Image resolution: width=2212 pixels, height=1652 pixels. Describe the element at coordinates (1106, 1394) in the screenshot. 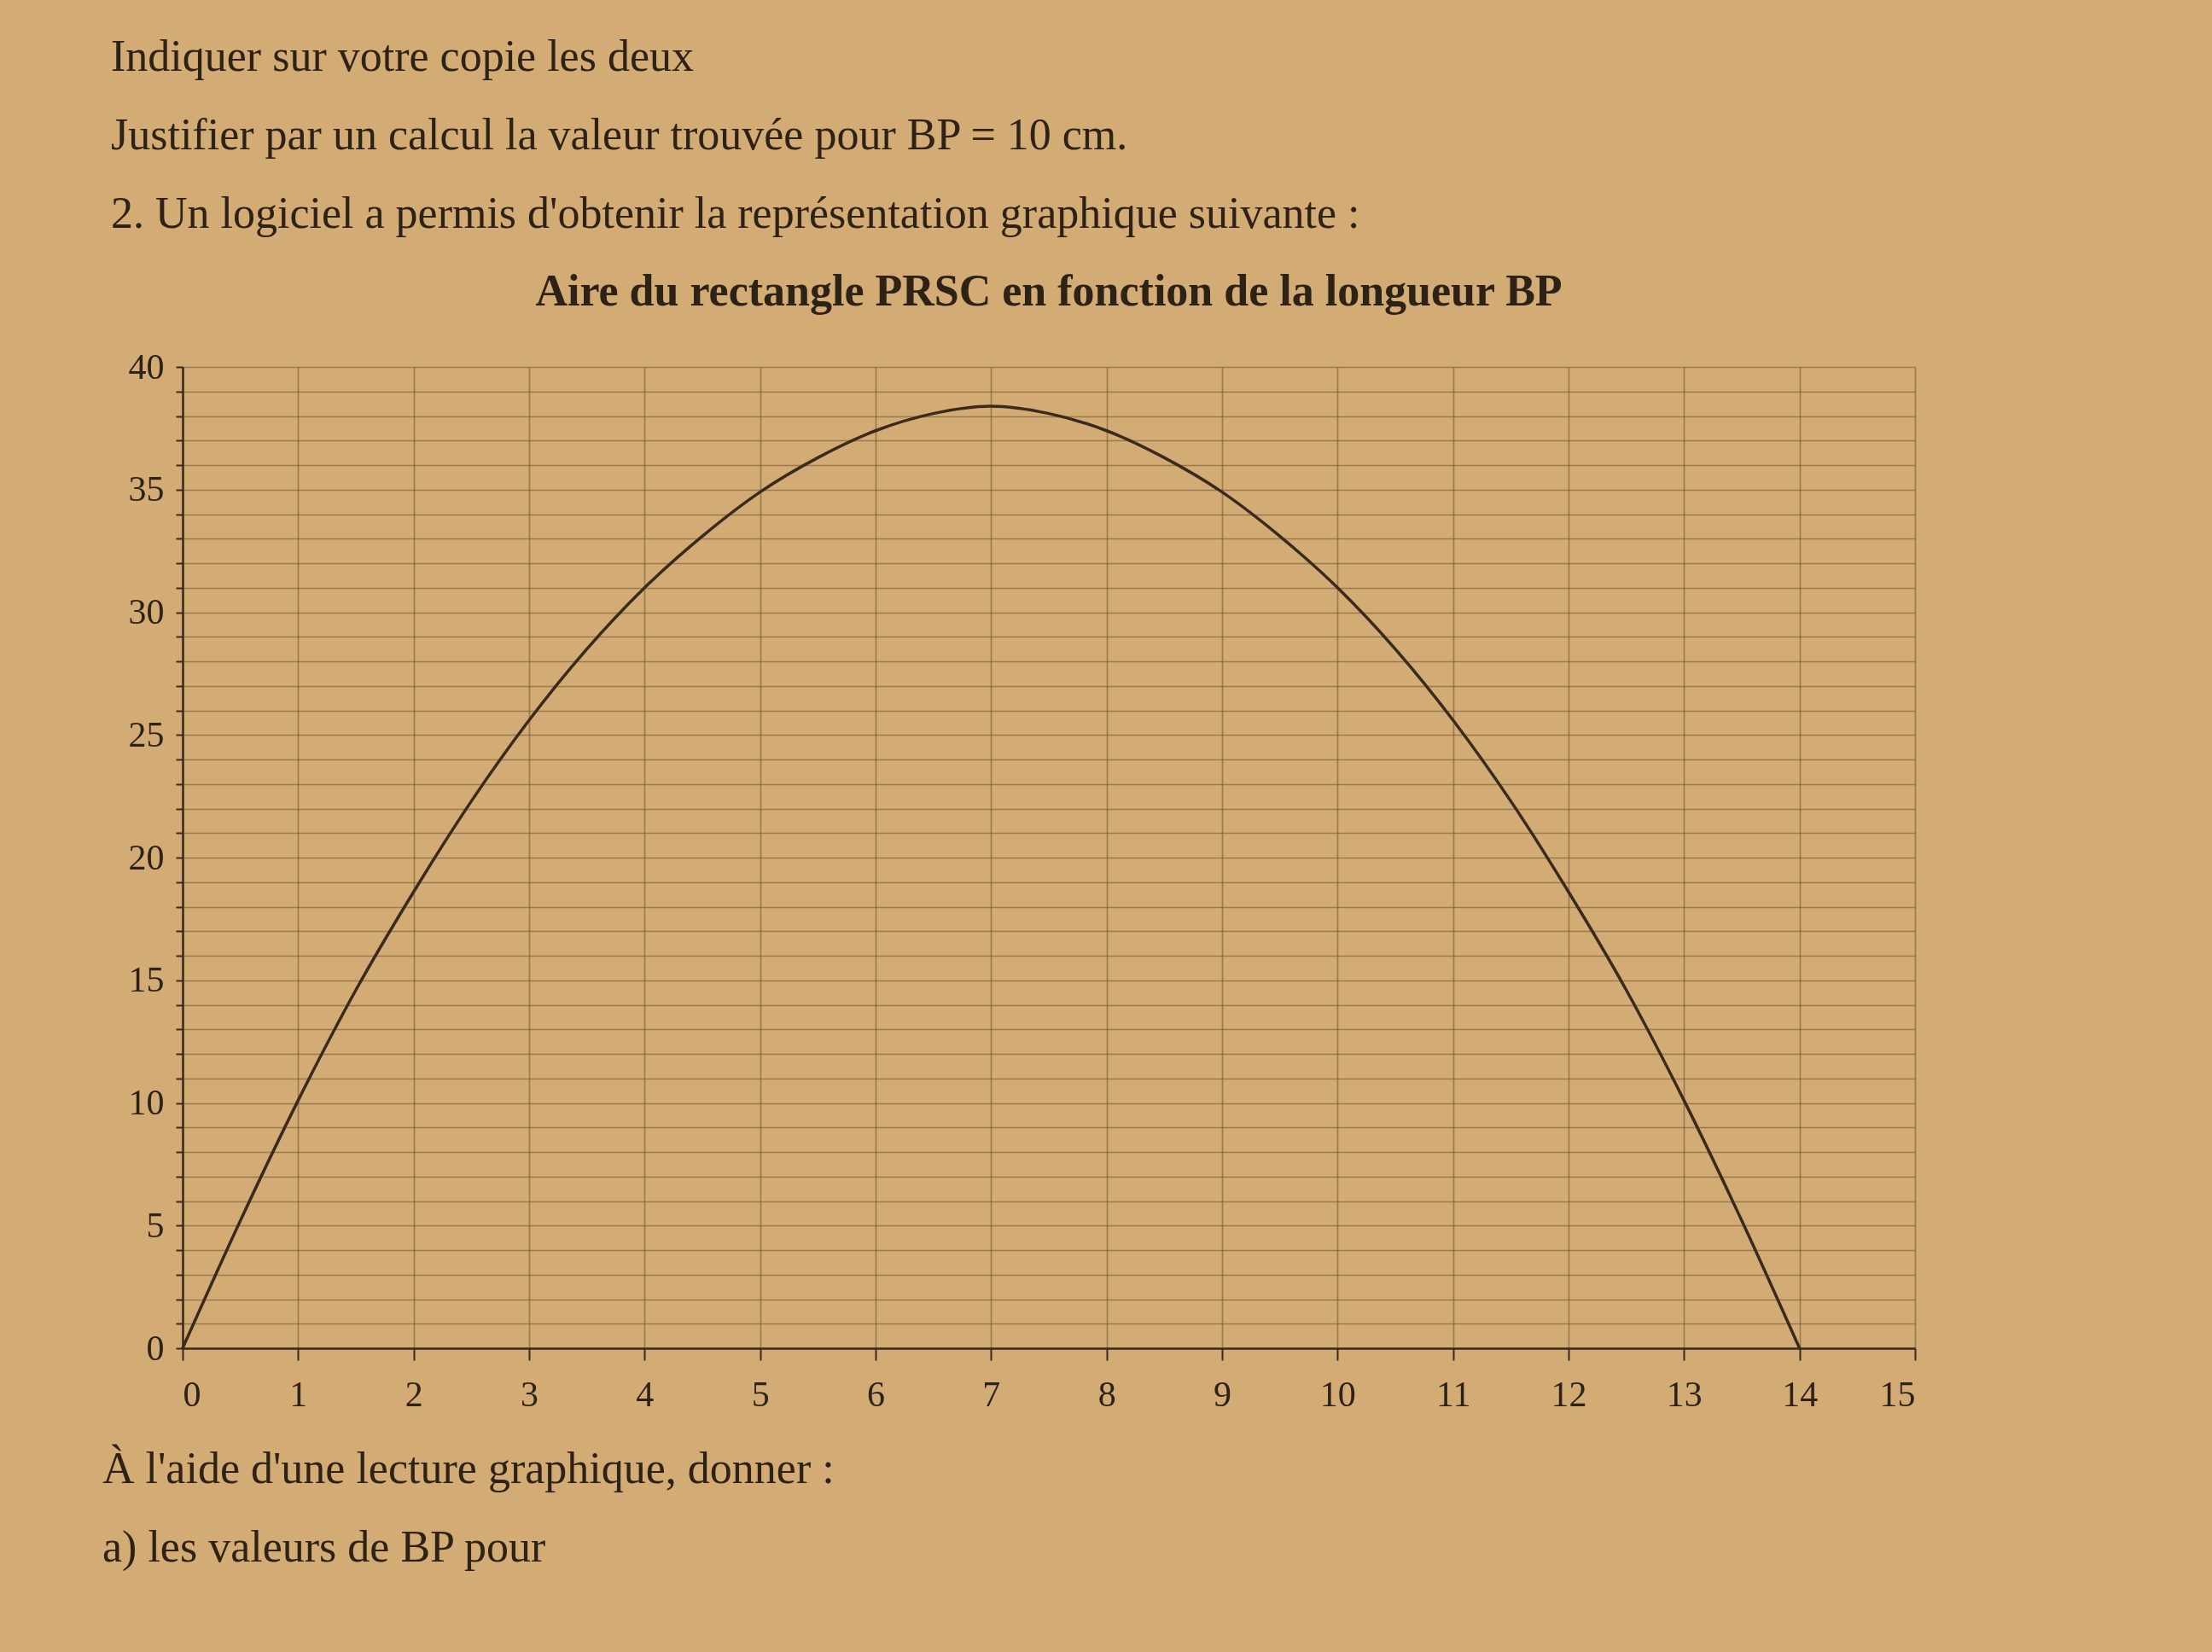

I see `x-tick-label: 8` at that location.